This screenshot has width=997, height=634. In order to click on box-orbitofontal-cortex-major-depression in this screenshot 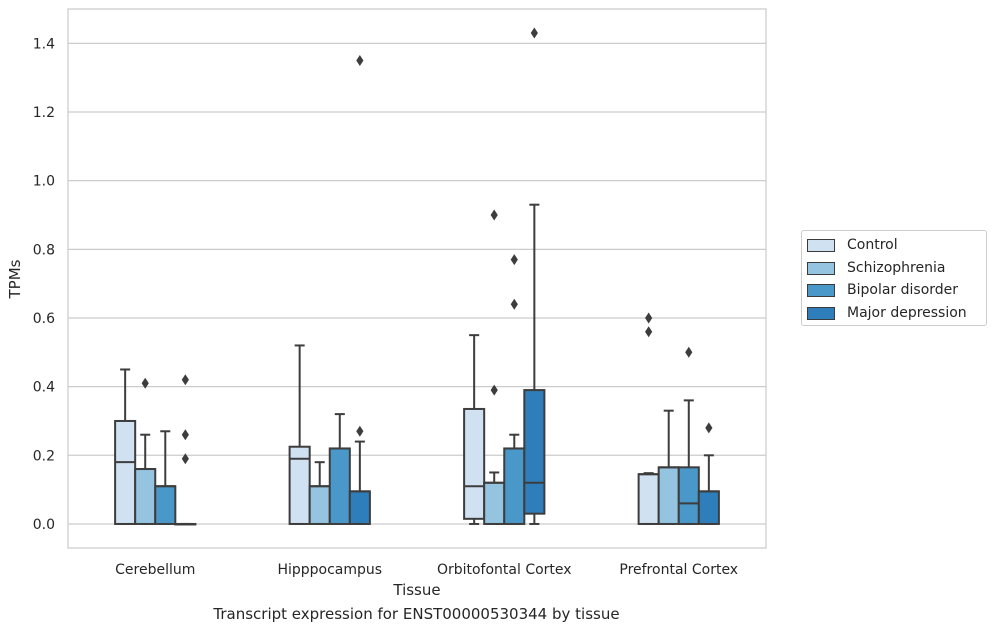, I will do `click(534, 276)`.